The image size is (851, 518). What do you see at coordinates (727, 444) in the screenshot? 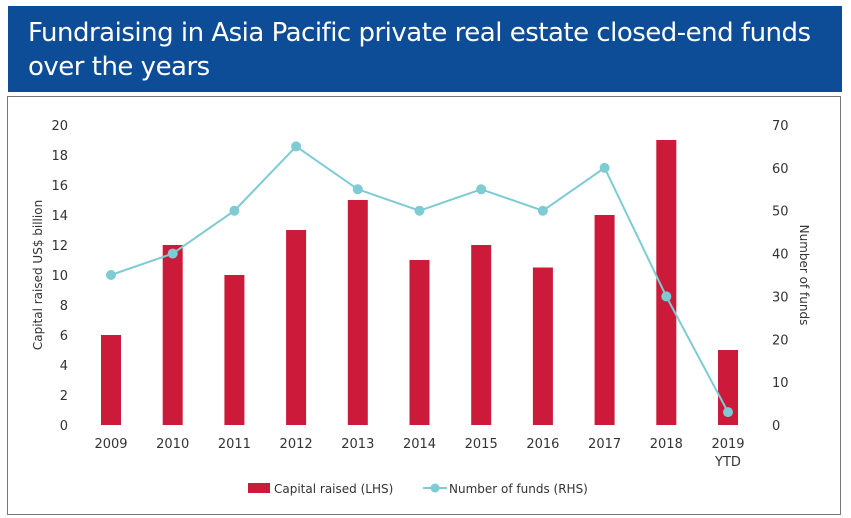
I see `x-tick-label: 2019` at bounding box center [727, 444].